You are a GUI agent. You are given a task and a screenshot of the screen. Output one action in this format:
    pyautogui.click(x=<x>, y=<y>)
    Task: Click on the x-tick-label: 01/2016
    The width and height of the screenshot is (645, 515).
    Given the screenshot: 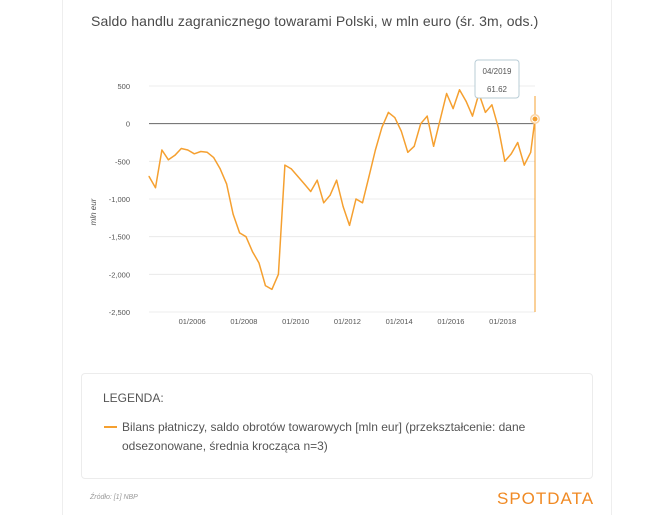 What is the action you would take?
    pyautogui.click(x=450, y=321)
    